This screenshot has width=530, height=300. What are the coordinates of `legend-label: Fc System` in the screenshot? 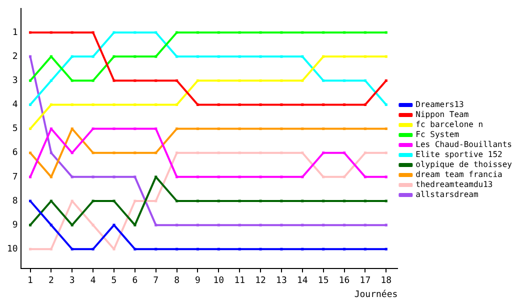 It's located at (438, 135).